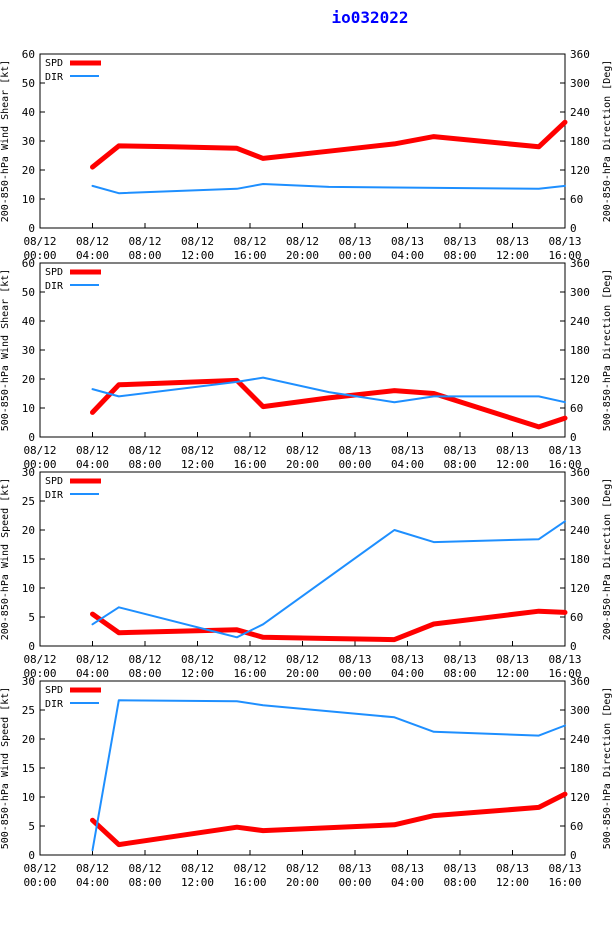  Describe the element at coordinates (580, 739) in the screenshot. I see `y-tick-label-right: 240` at that location.